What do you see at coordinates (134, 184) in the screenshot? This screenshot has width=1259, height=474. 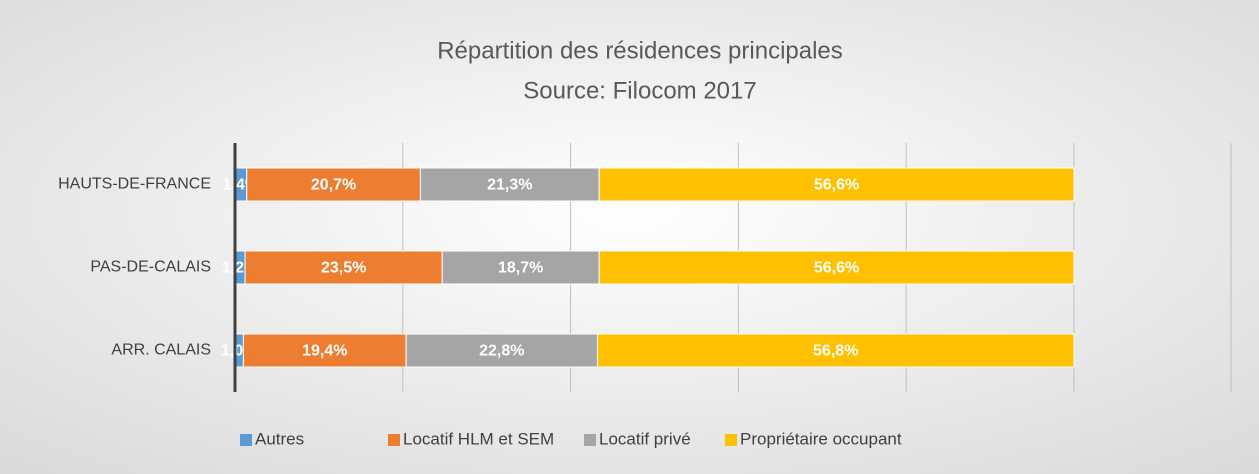 I see `y-tick-label: HAUTS-DE-FRANCE` at bounding box center [134, 184].